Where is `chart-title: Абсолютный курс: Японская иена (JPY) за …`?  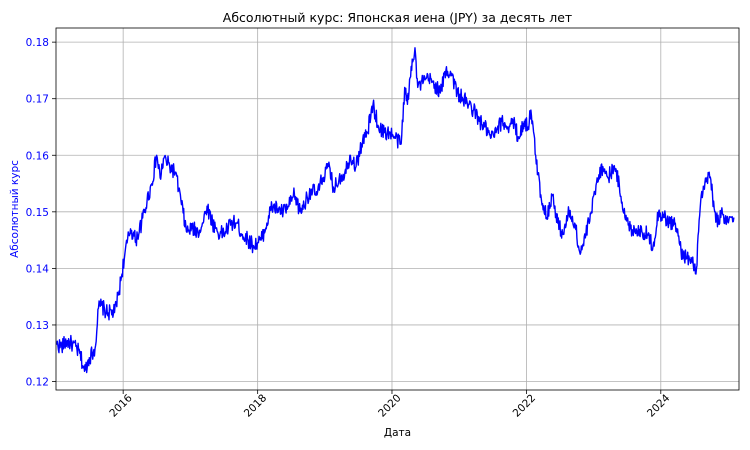 chart-title: Абсолютный курс: Японская иена (JPY) за … is located at coordinates (397, 17).